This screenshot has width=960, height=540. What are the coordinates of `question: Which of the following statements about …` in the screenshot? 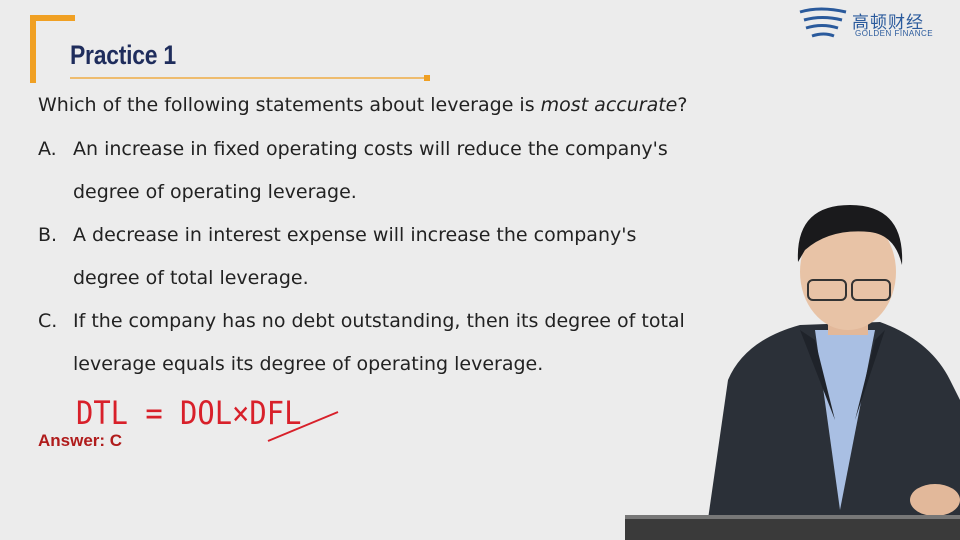 It's located at (362, 105).